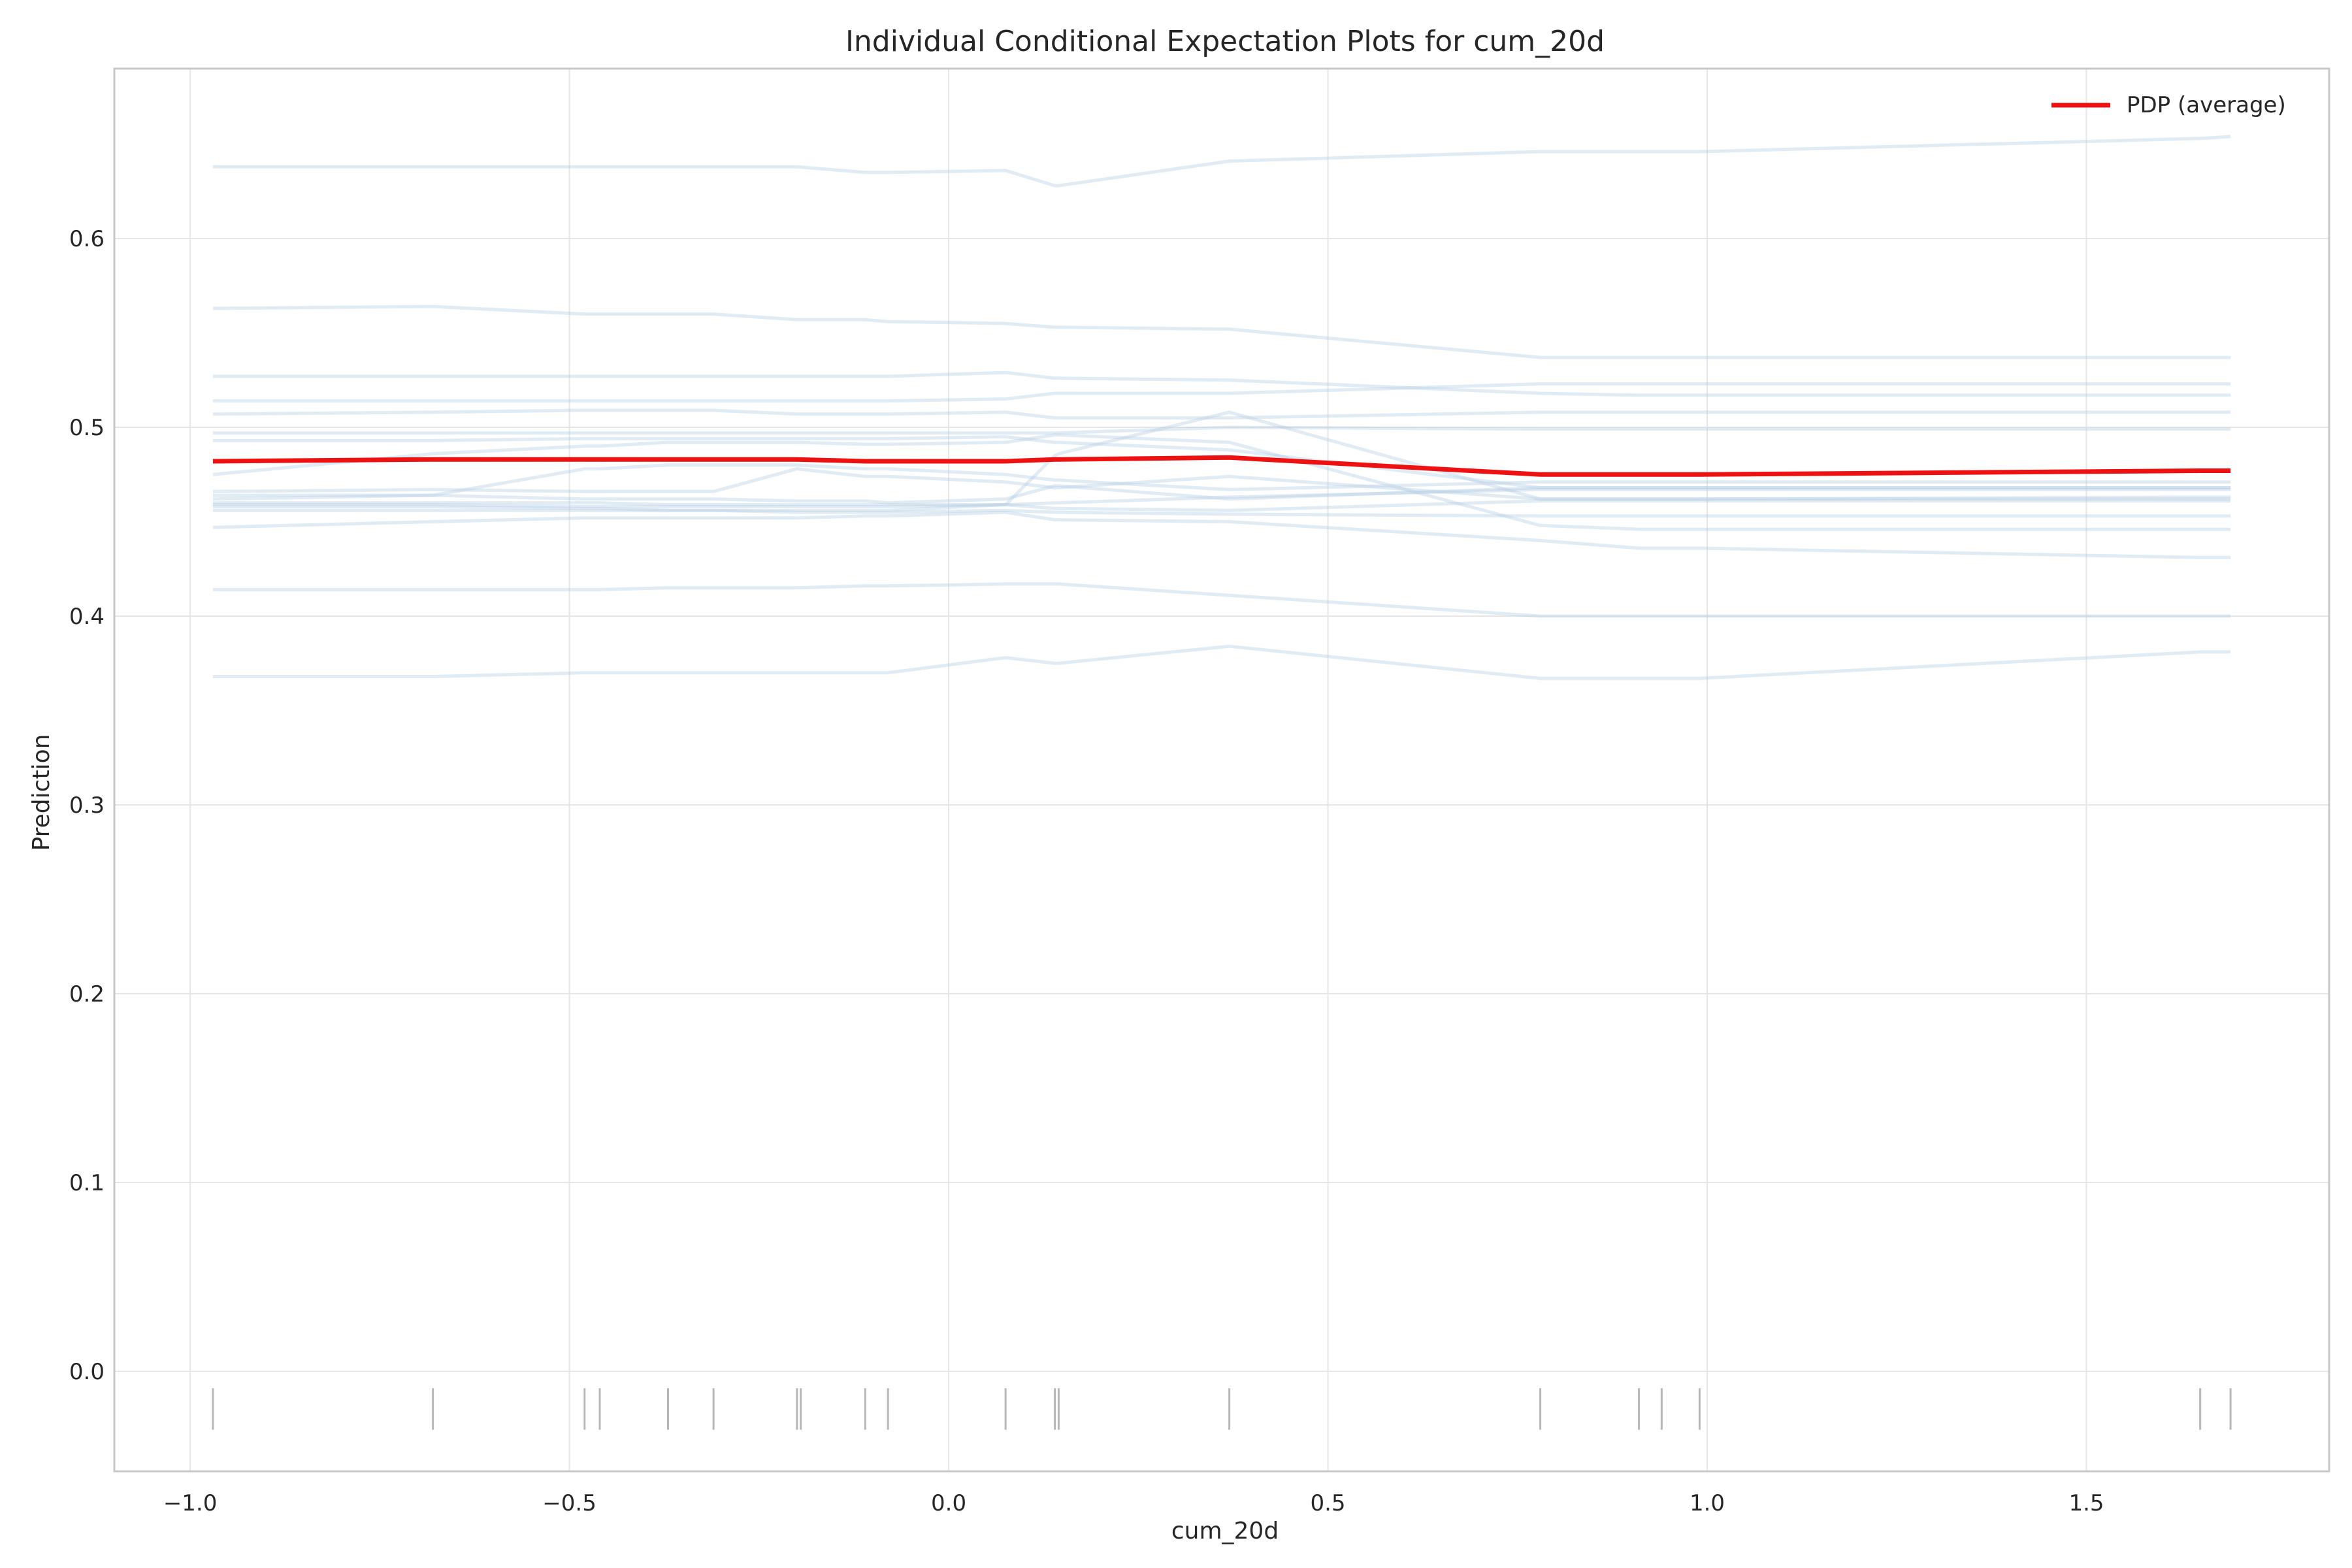 The image size is (2352, 1568). What do you see at coordinates (87, 1183) in the screenshot?
I see `y-tick-label: 0.1` at bounding box center [87, 1183].